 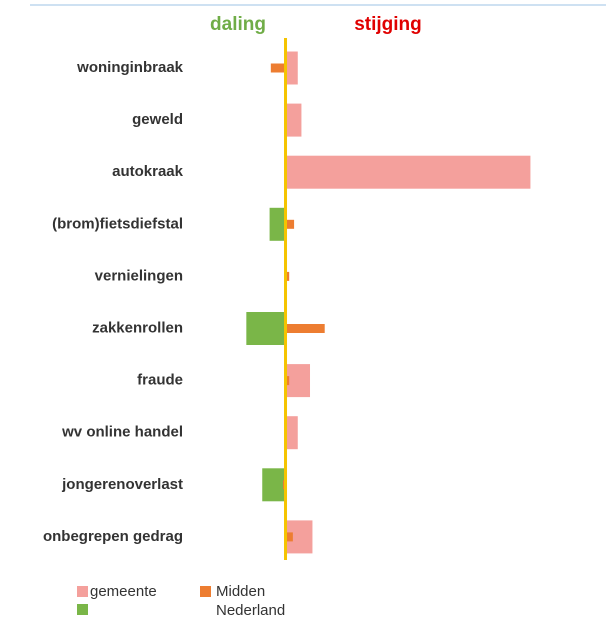 I want to click on category-label: wv online handel, so click(x=122, y=432).